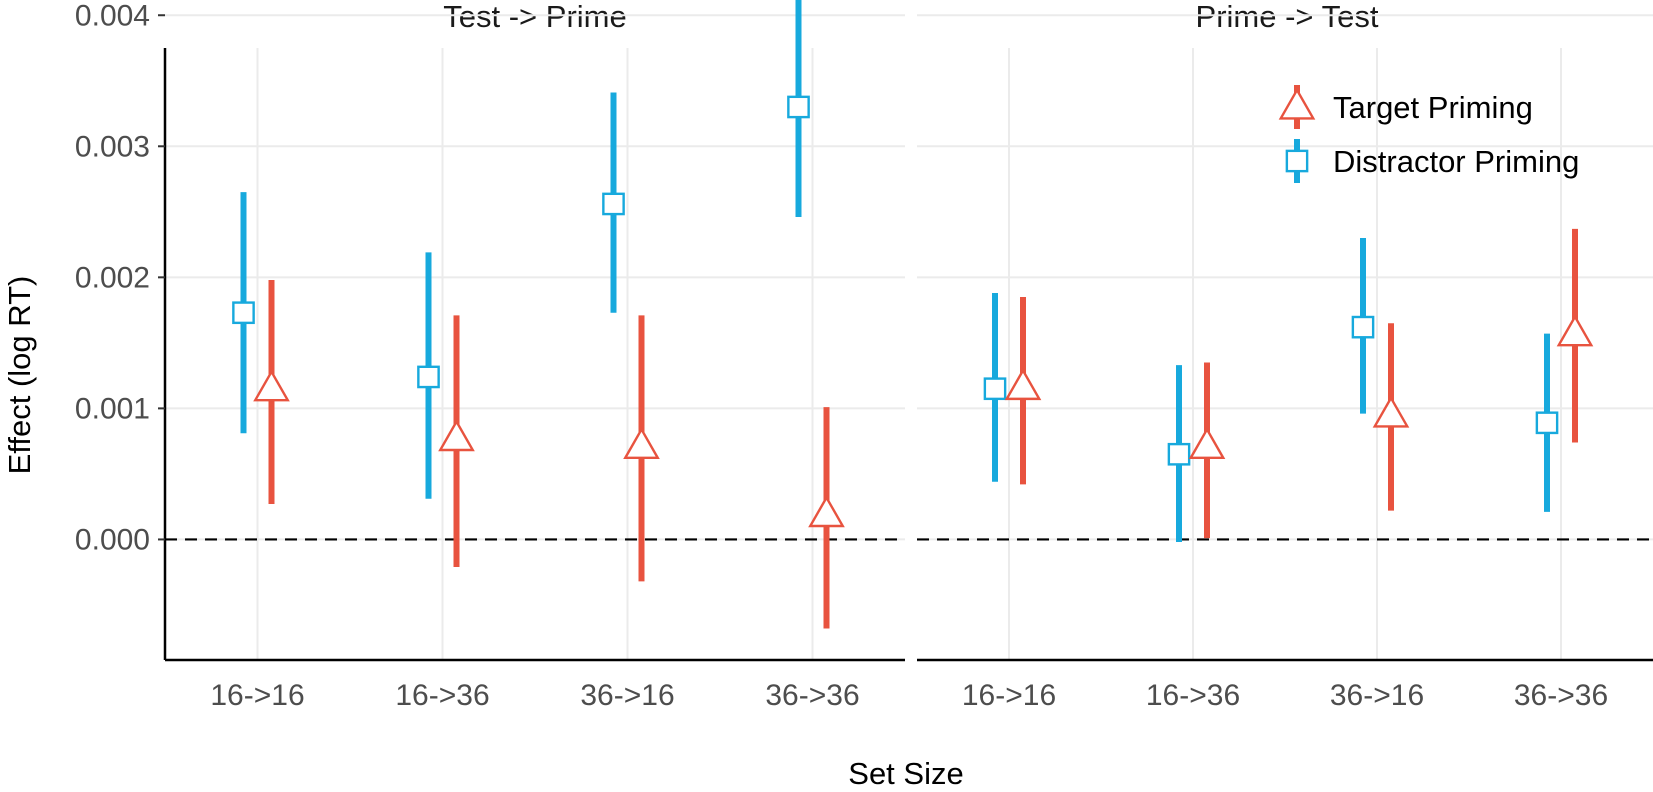 The image size is (1653, 792). Describe the element at coordinates (112, 16) in the screenshot. I see `y-tick-label: 0.004` at that location.